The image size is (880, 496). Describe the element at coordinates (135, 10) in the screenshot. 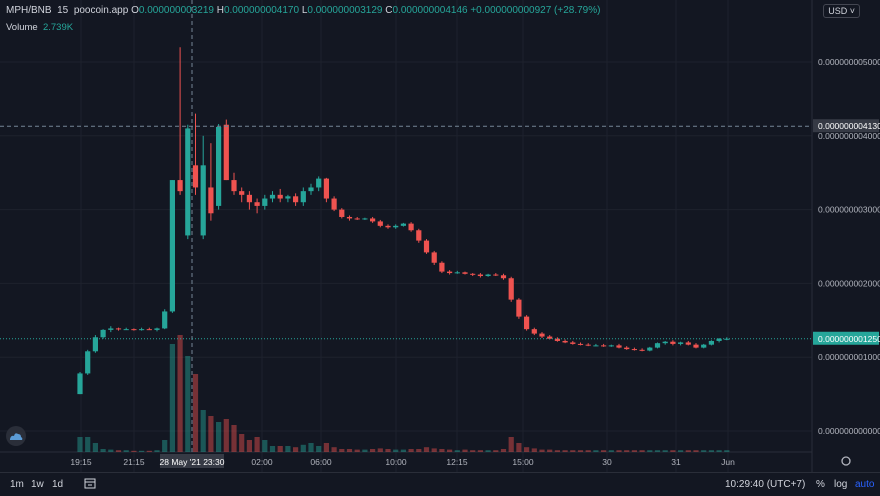

I see `open-label: O` at that location.